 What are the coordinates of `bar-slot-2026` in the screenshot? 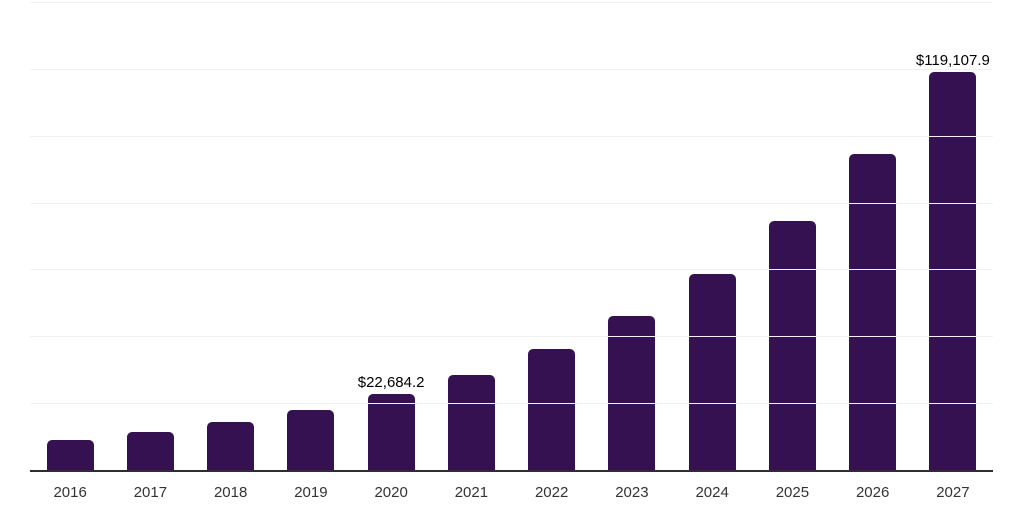 It's located at (873, 236).